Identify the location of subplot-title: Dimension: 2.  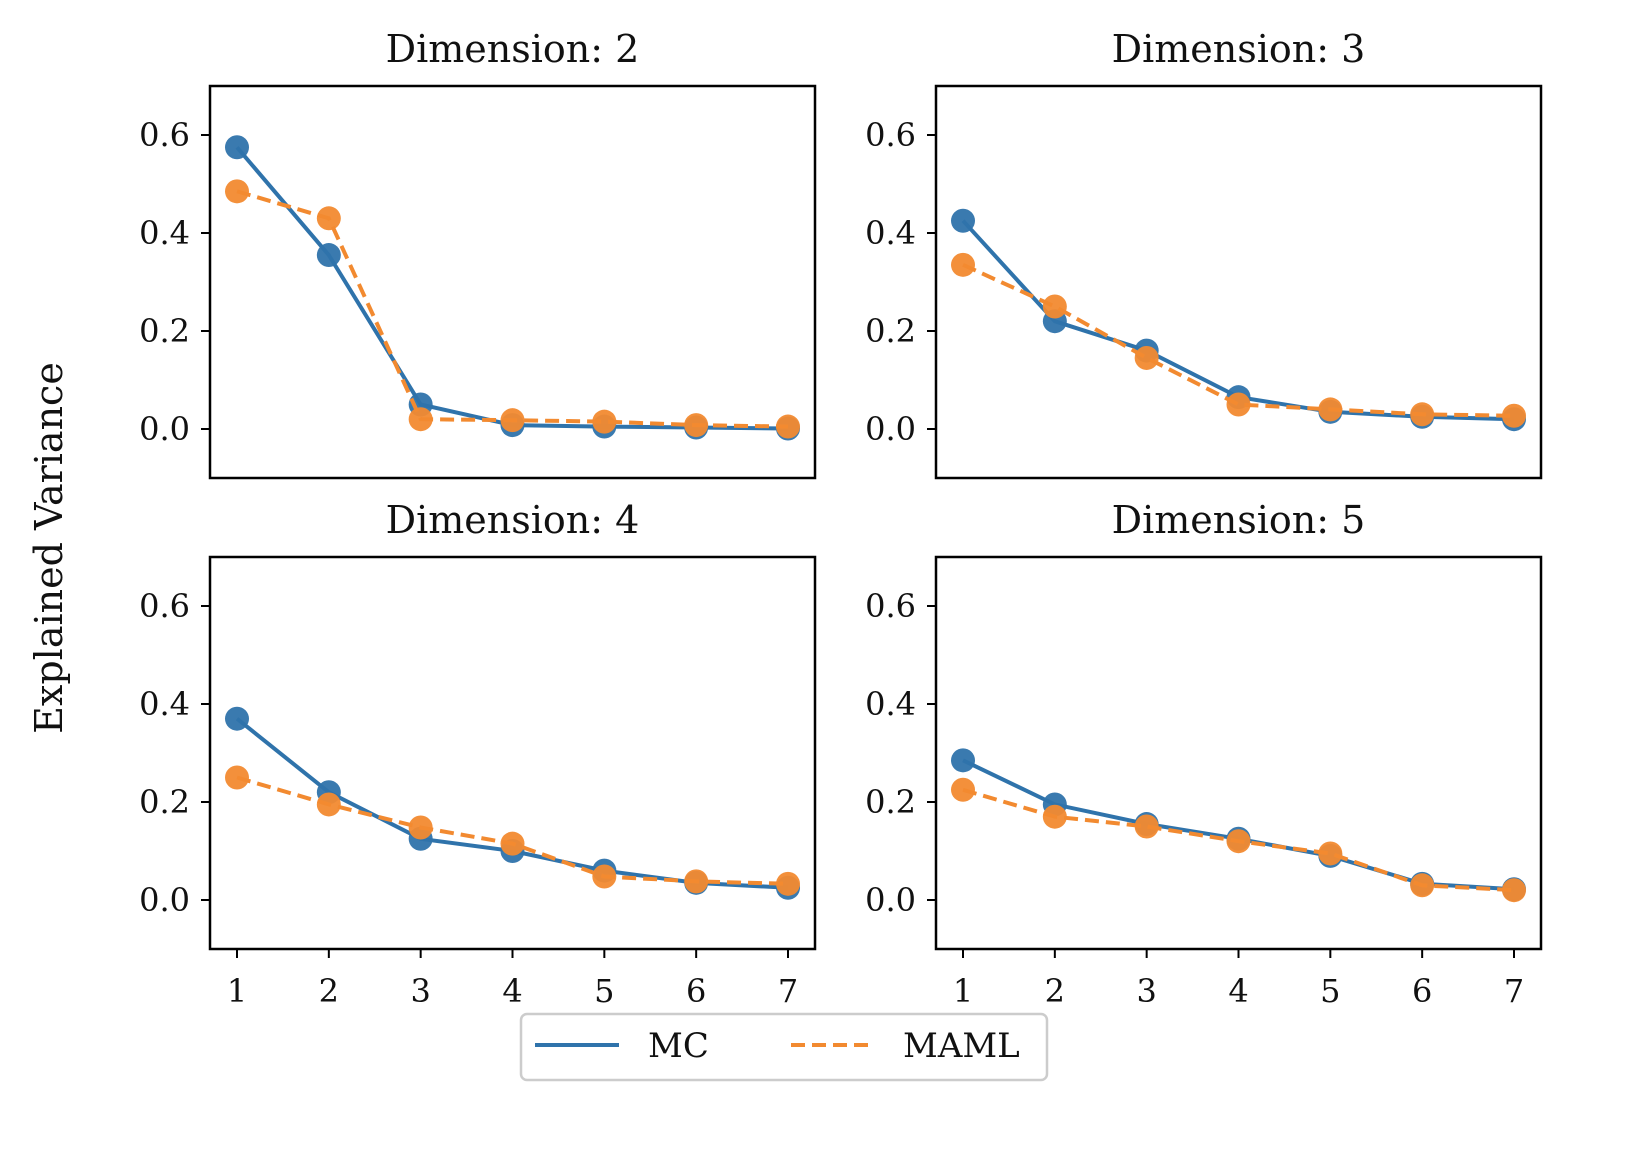
(513, 49).